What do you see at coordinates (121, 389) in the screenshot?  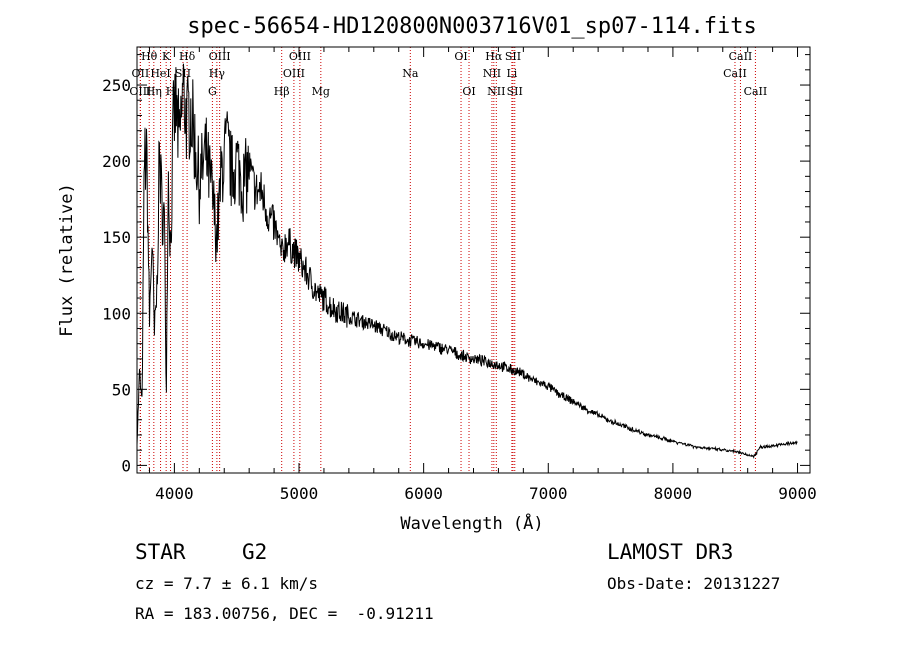 I see `y-tick-label: 50` at bounding box center [121, 389].